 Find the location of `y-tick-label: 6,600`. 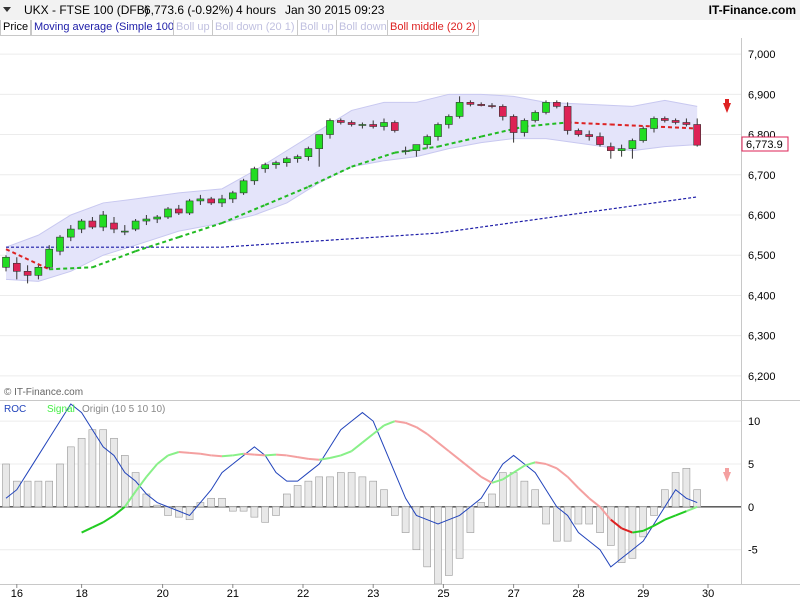

y-tick-label: 6,600 is located at coordinates (762, 216).